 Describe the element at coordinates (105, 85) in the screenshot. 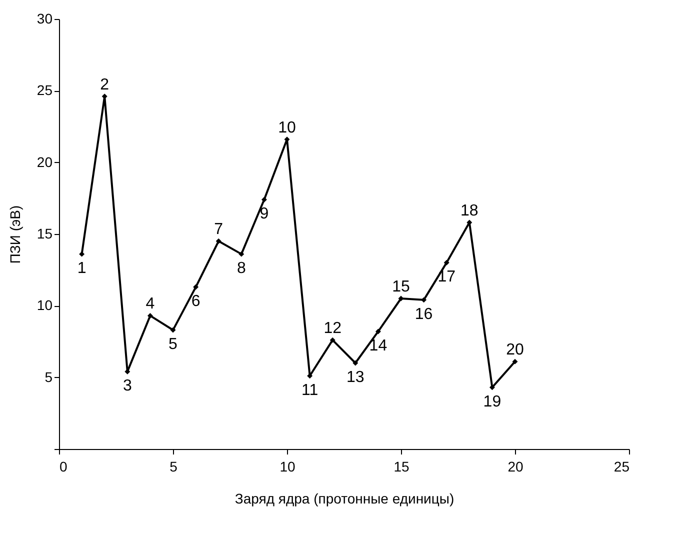

I see `annotation: 2` at that location.